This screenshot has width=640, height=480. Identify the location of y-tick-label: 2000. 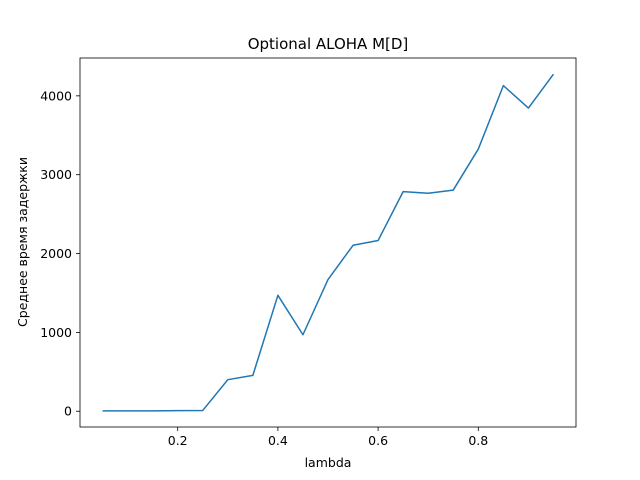
(56, 253).